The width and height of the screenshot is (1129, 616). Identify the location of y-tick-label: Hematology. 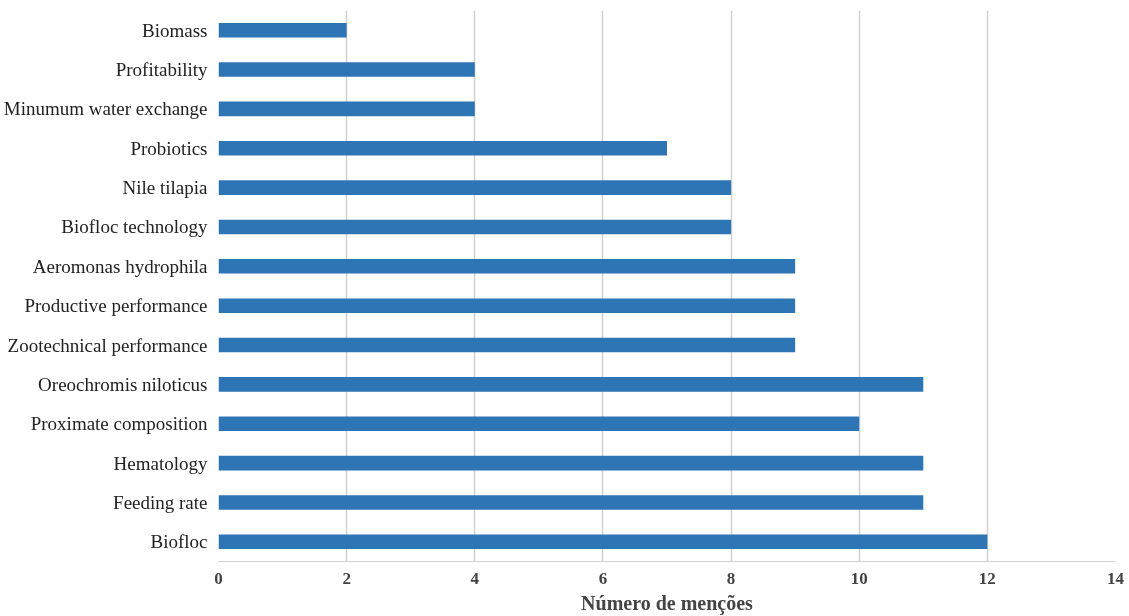
(160, 463).